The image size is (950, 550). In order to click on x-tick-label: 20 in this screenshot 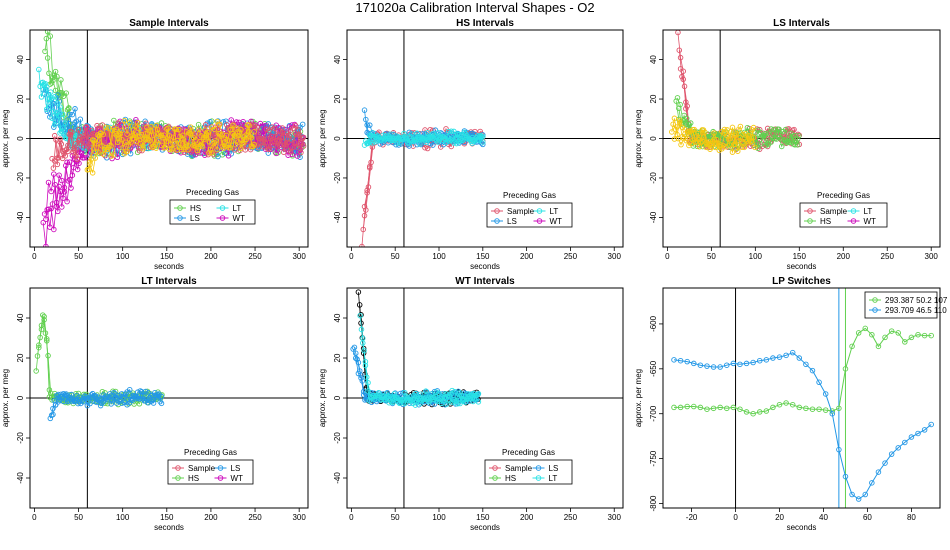, I will do `click(779, 517)`.